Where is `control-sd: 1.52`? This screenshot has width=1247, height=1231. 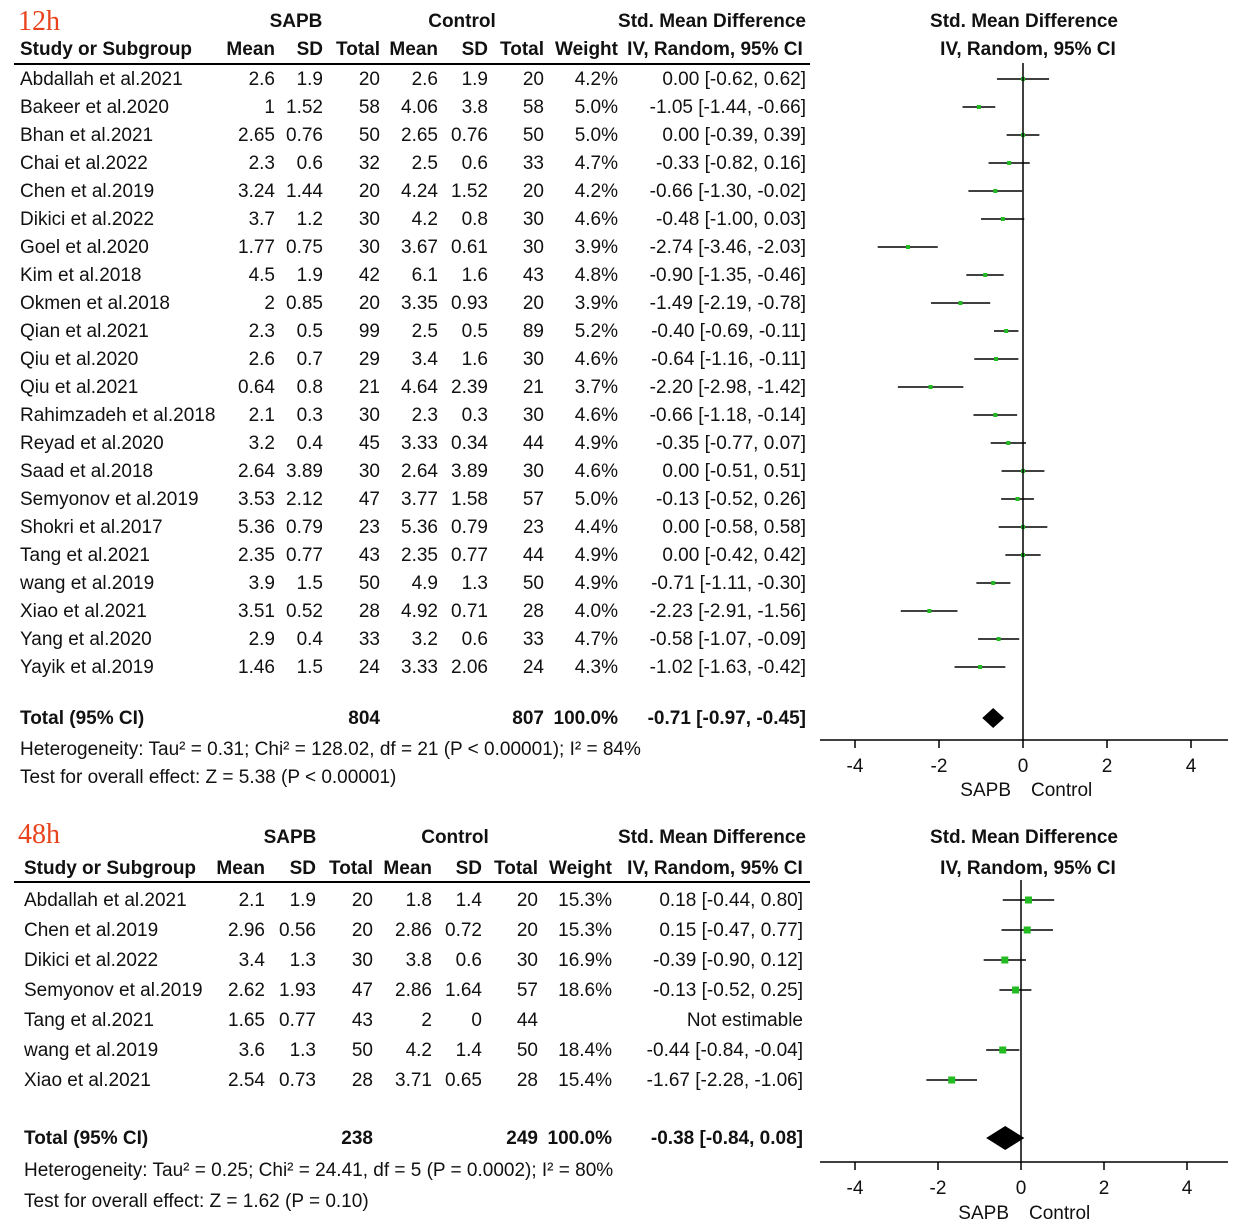
control-sd: 1.52 is located at coordinates (469, 191).